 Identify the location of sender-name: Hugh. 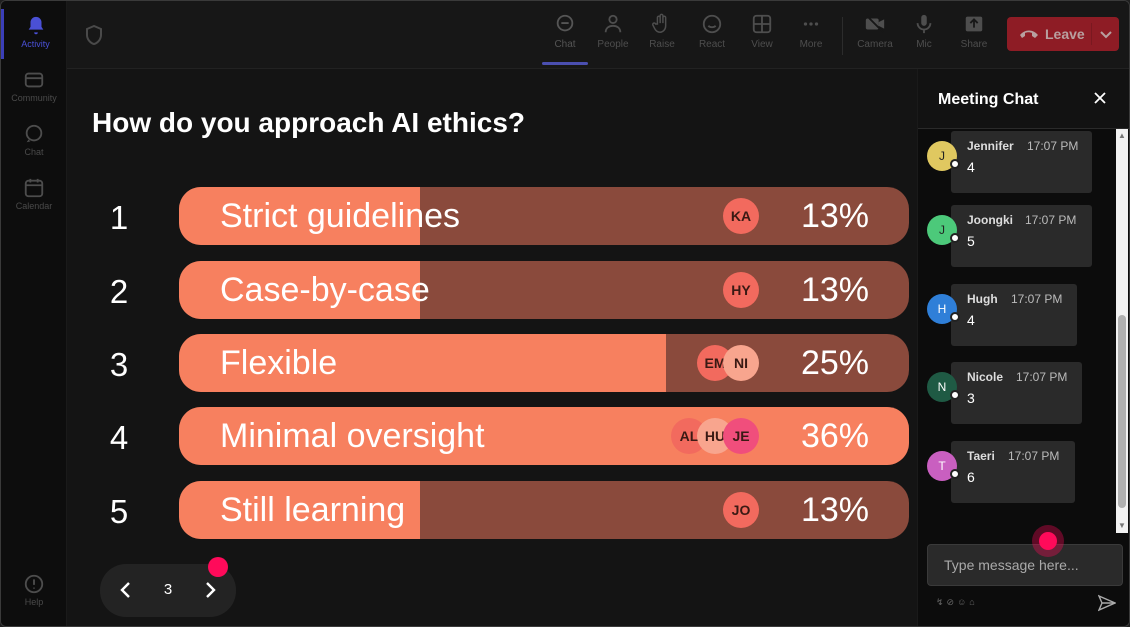
(982, 299).